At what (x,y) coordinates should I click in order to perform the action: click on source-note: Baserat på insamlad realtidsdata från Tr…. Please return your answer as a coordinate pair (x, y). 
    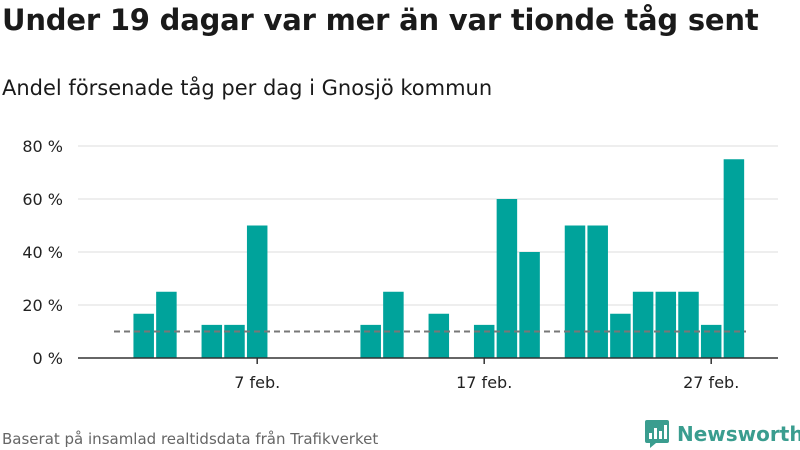
    Looking at the image, I should click on (190, 439).